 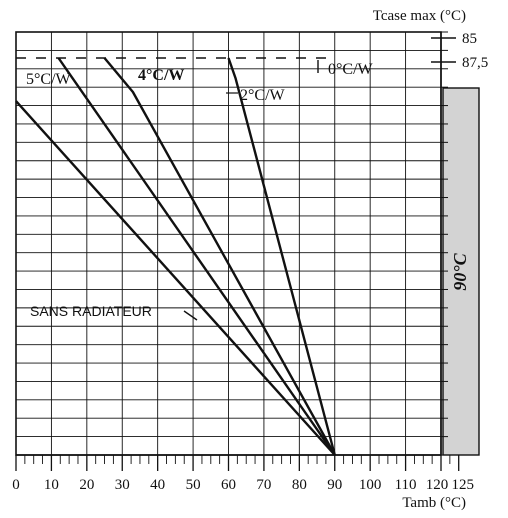 What do you see at coordinates (469, 39) in the screenshot?
I see `right-tick-label: 85` at bounding box center [469, 39].